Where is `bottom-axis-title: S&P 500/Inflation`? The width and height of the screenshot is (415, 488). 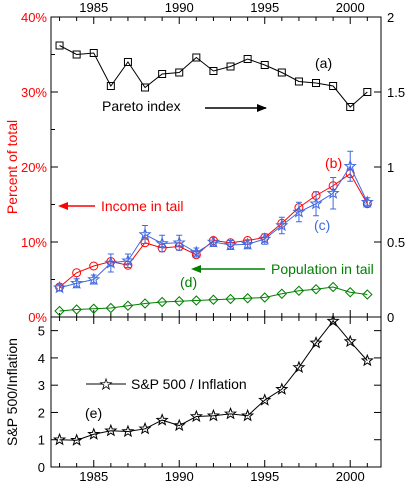 bottom-axis-title: S&P 500/Inflation is located at coordinates (12, 392).